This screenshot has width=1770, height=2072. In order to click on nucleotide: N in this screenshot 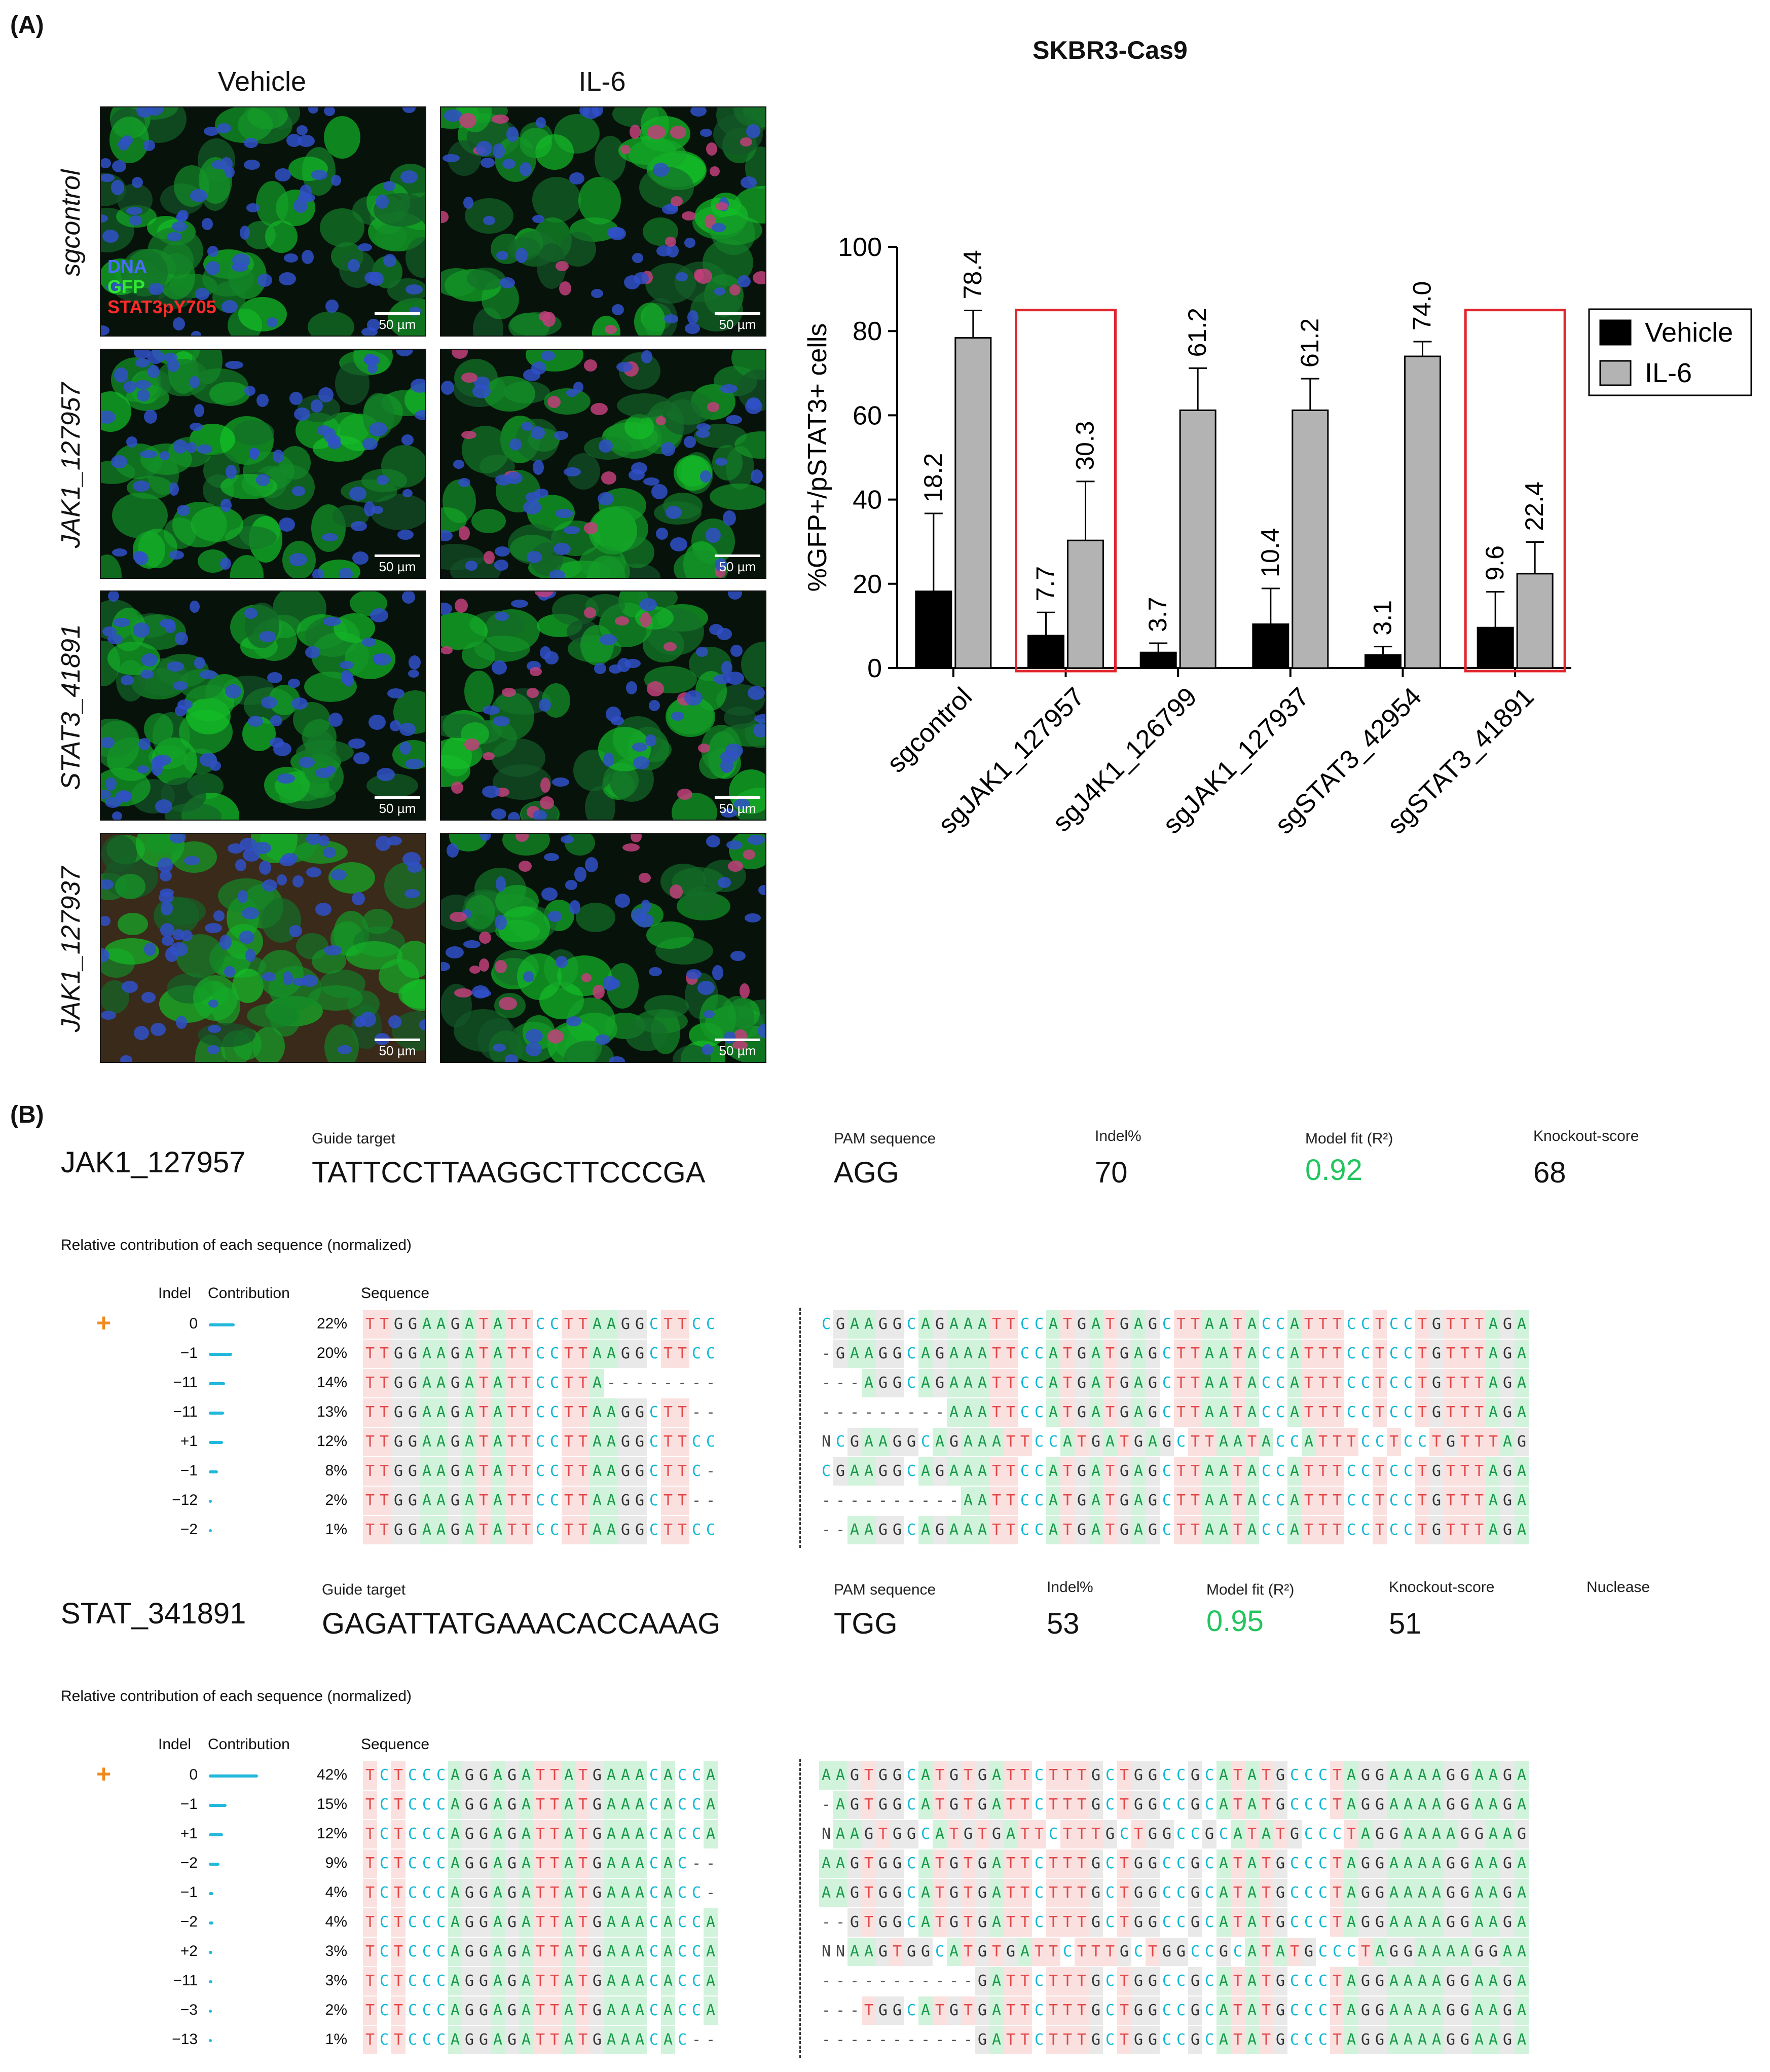, I will do `click(826, 1442)`.